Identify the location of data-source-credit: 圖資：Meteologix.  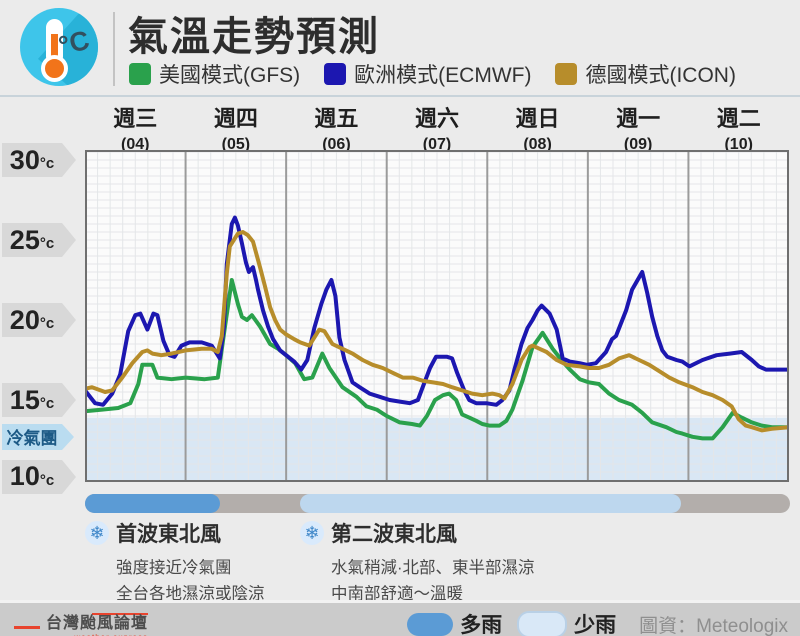
(713, 625).